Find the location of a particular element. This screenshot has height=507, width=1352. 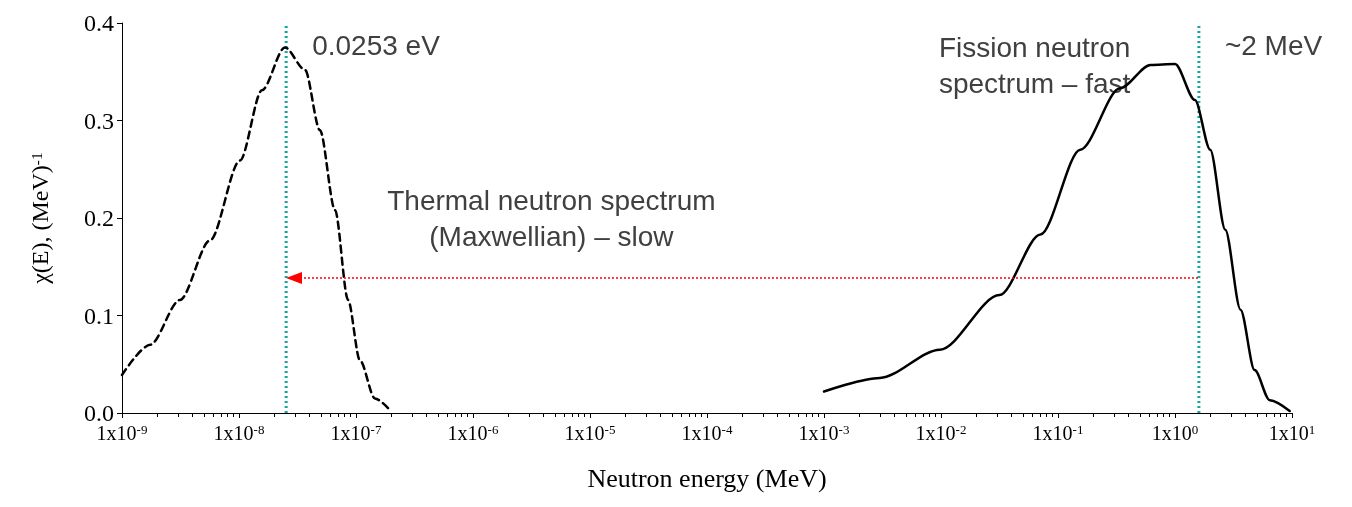

y-tick-label: 0.1 is located at coordinates (99, 315).